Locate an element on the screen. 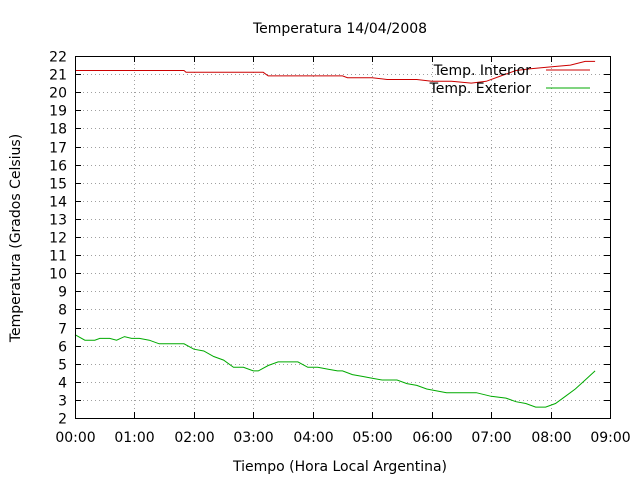 Image resolution: width=640 pixels, height=480 pixels. y-tick-label: 17 is located at coordinates (58, 149).